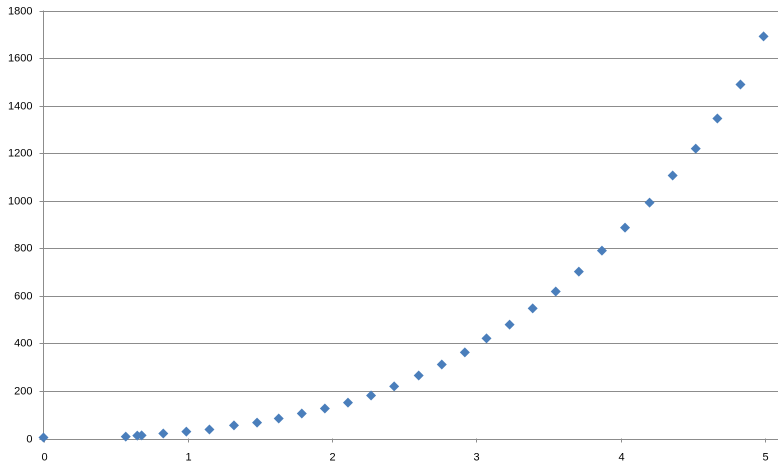 This screenshot has width=780, height=469. Describe the element at coordinates (23, 248) in the screenshot. I see `y-tick-label: 800` at that location.